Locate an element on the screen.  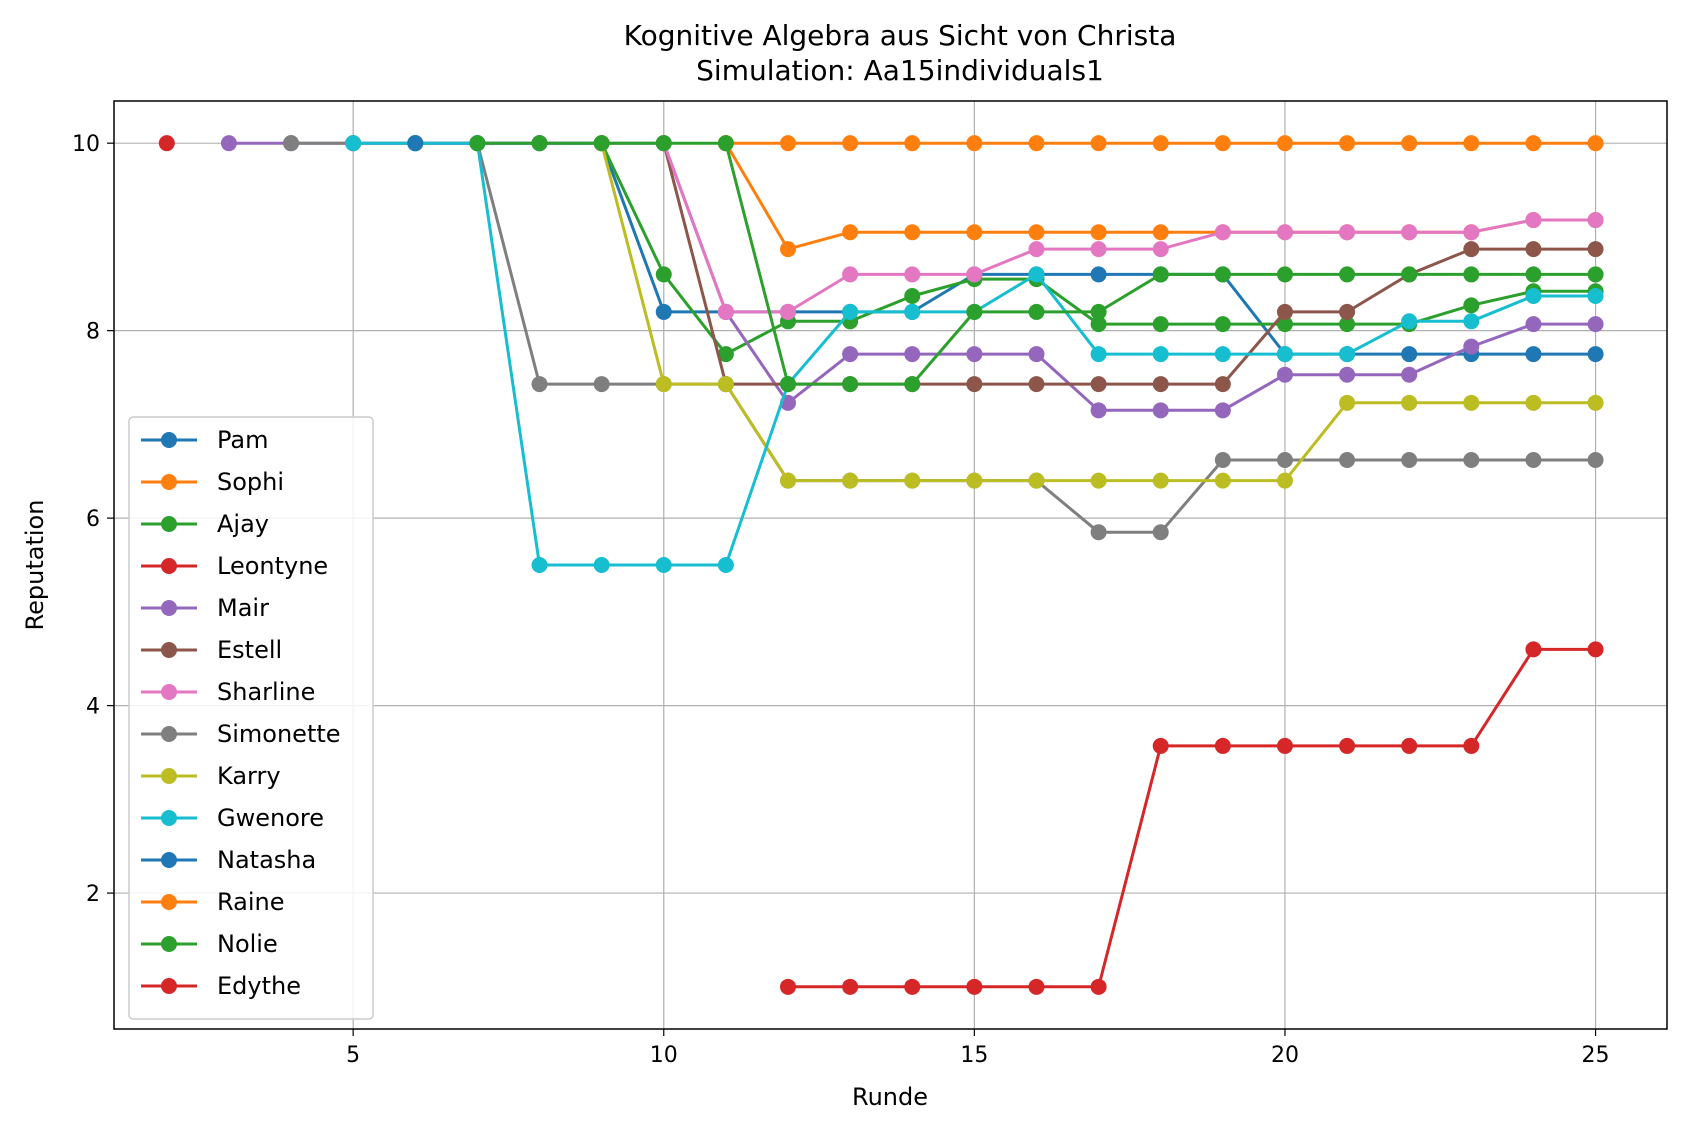
series-raine is located at coordinates (1160, 143).